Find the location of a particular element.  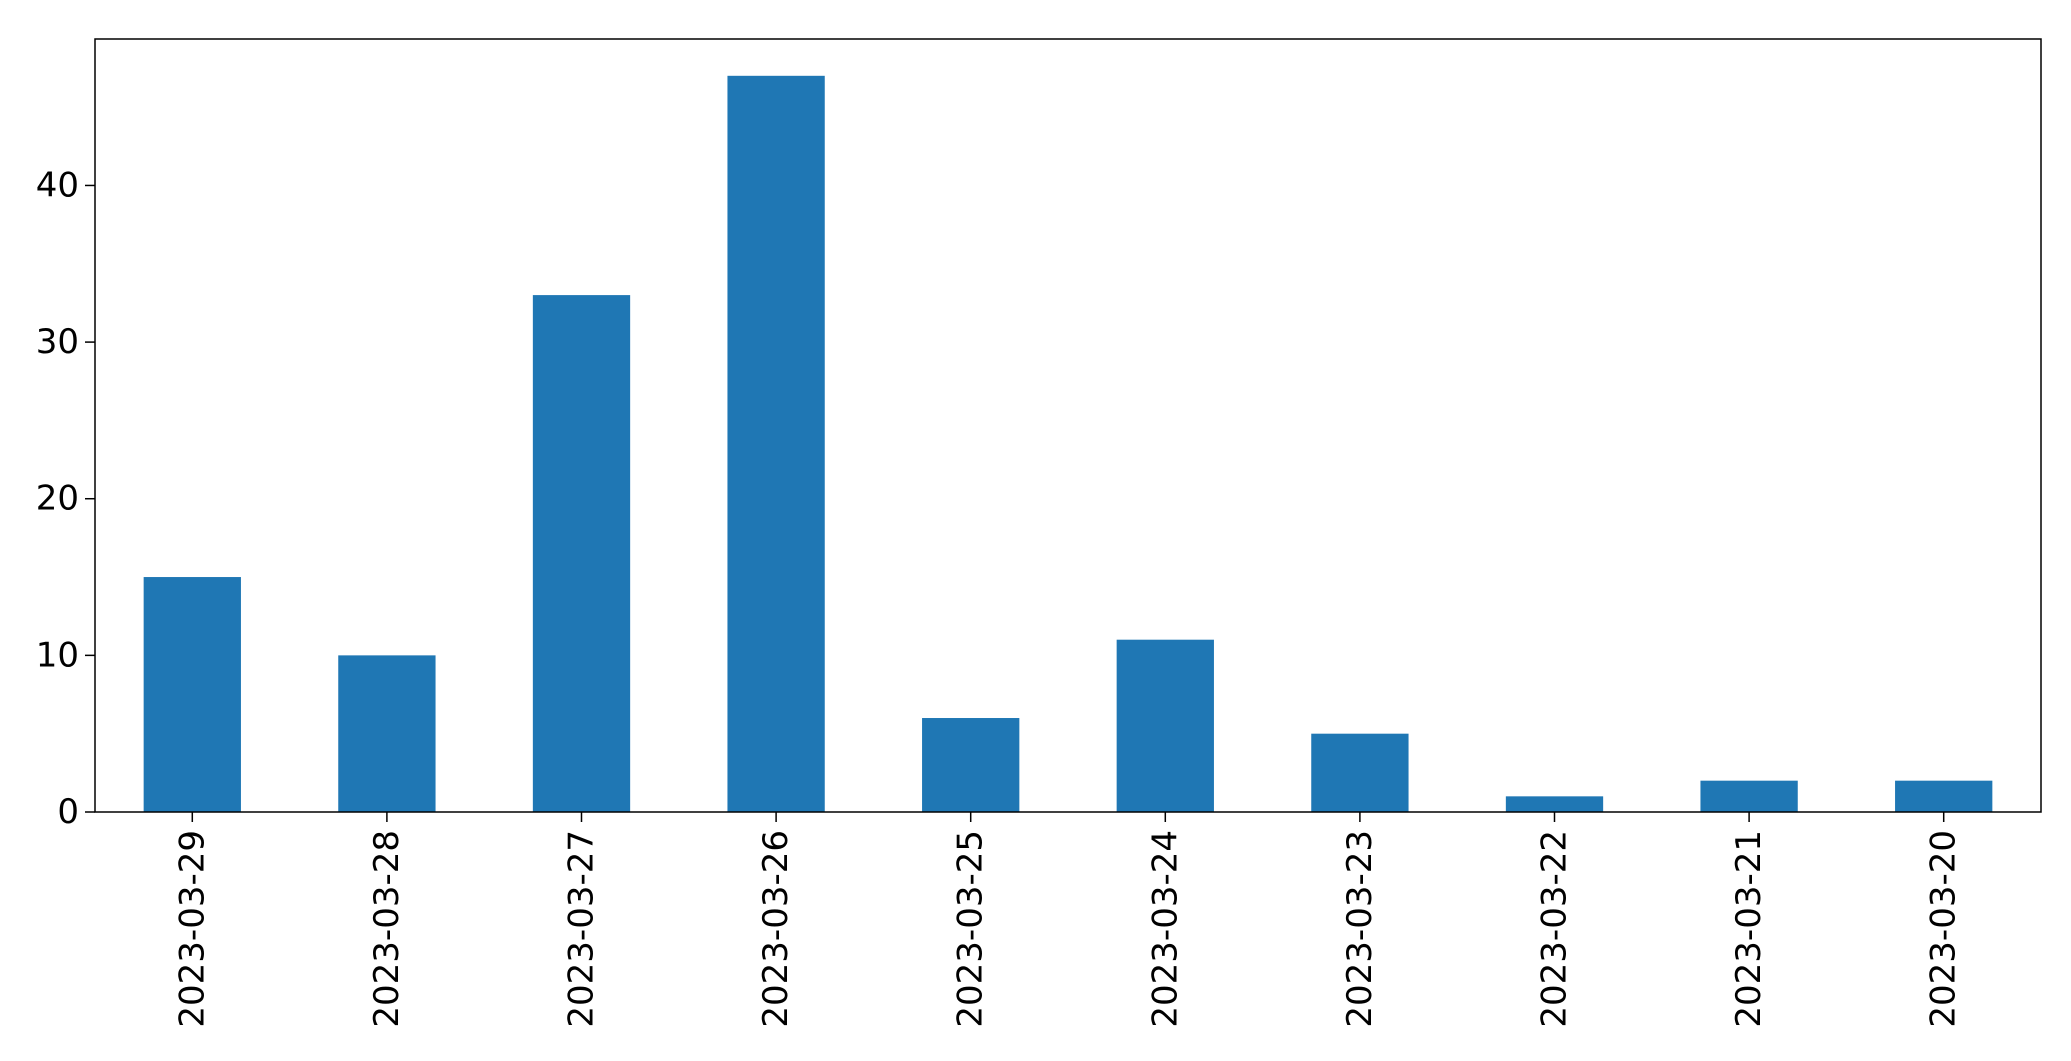

x-tick-label: 2023-03-28 is located at coordinates (387, 929).